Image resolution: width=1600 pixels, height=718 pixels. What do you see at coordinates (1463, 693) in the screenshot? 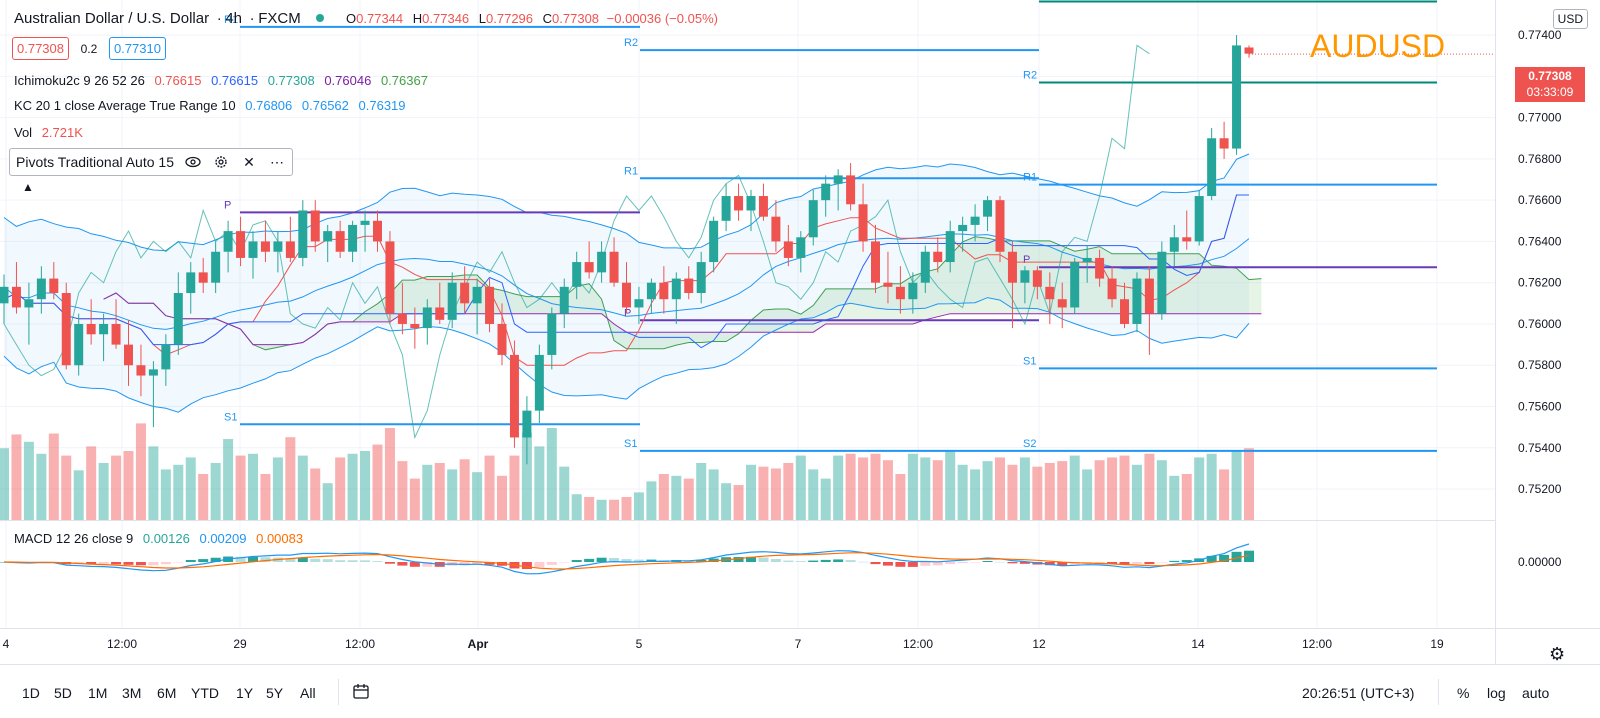
I see `percent-scale-button: %` at bounding box center [1463, 693].